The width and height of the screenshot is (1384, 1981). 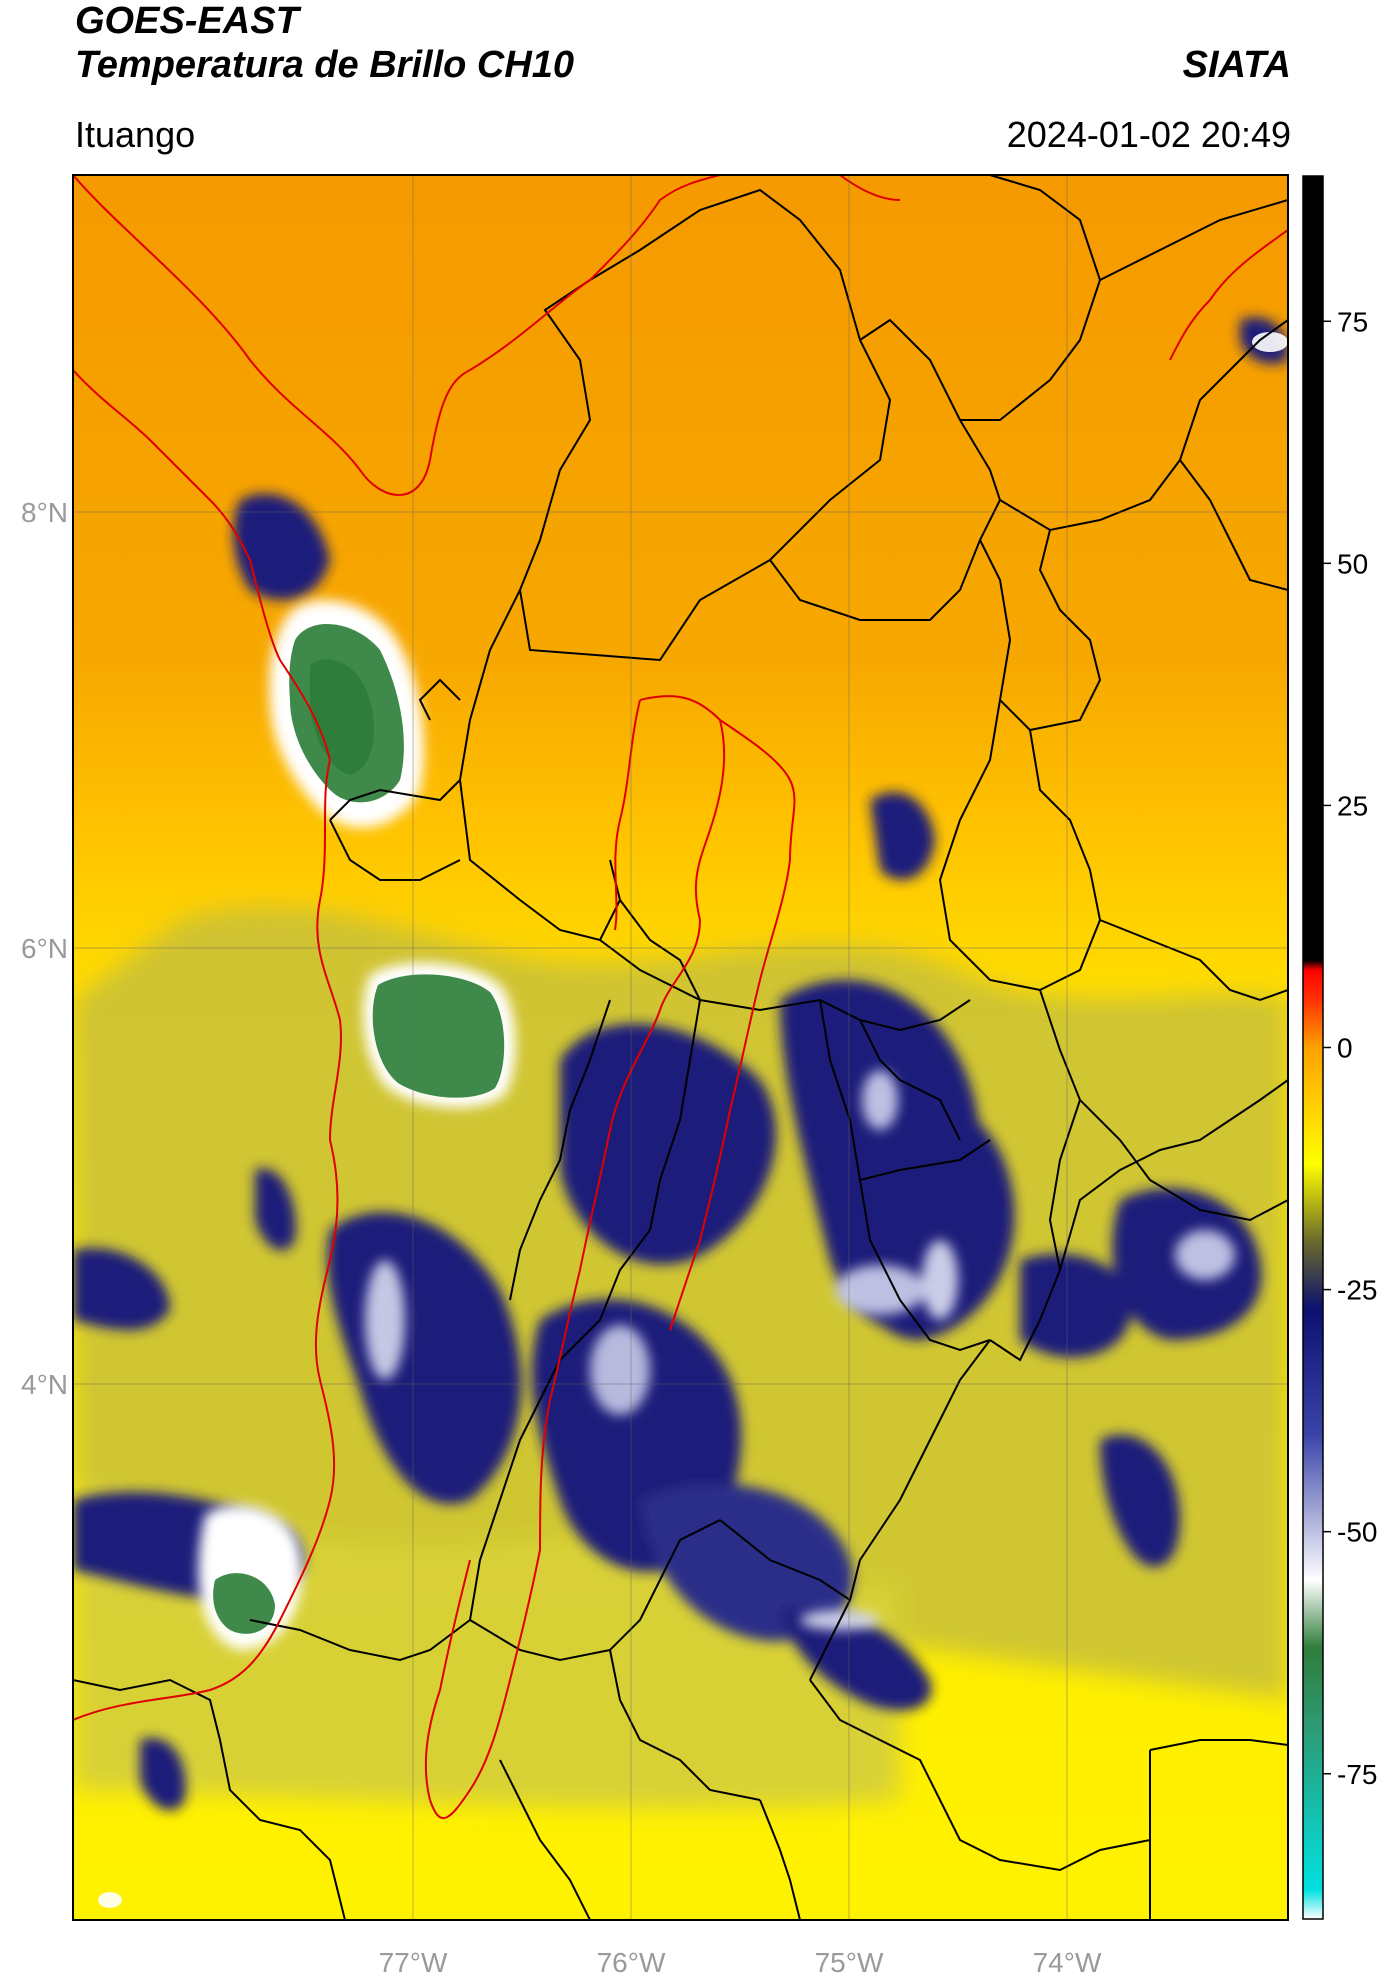 What do you see at coordinates (849, 1962) in the screenshot?
I see `lon-label: 75°W` at bounding box center [849, 1962].